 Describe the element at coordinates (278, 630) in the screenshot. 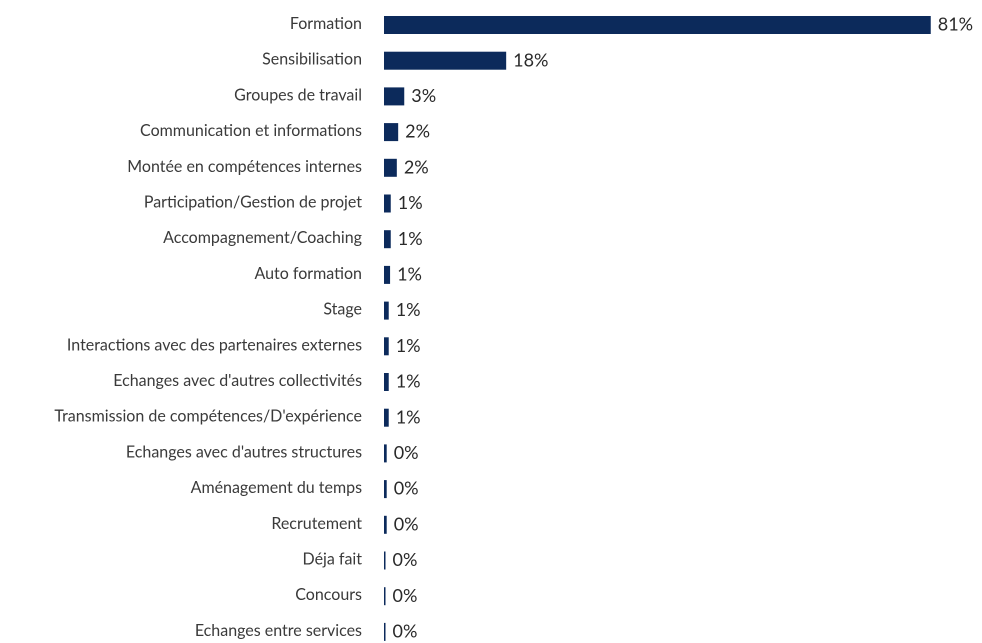

I see `category-label: Echanges entre services` at that location.